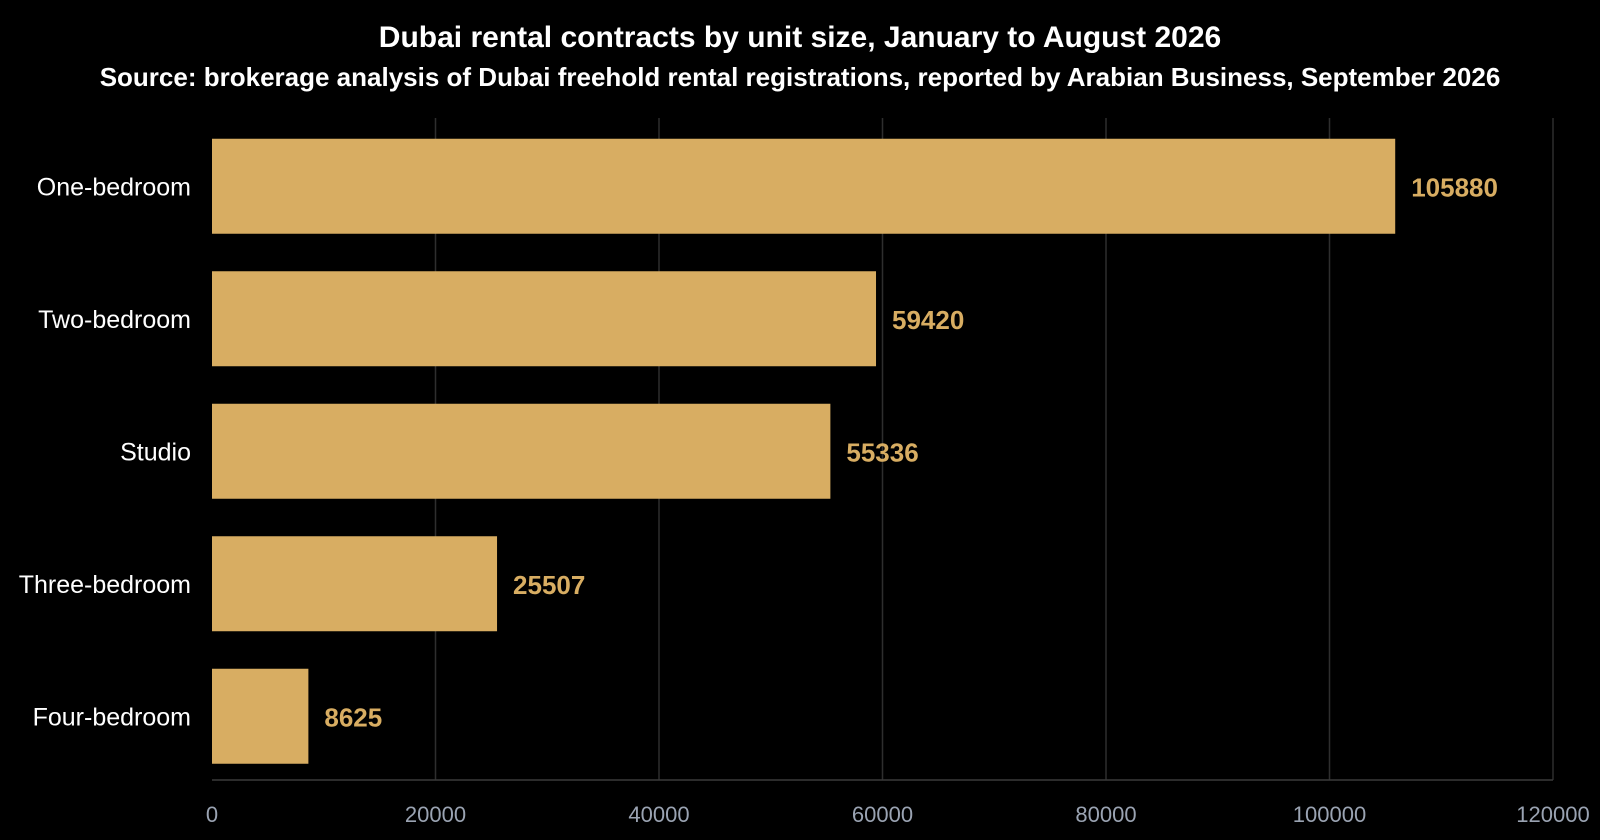 The height and width of the screenshot is (840, 1600). I want to click on category-label: Two-bedroom, so click(114, 320).